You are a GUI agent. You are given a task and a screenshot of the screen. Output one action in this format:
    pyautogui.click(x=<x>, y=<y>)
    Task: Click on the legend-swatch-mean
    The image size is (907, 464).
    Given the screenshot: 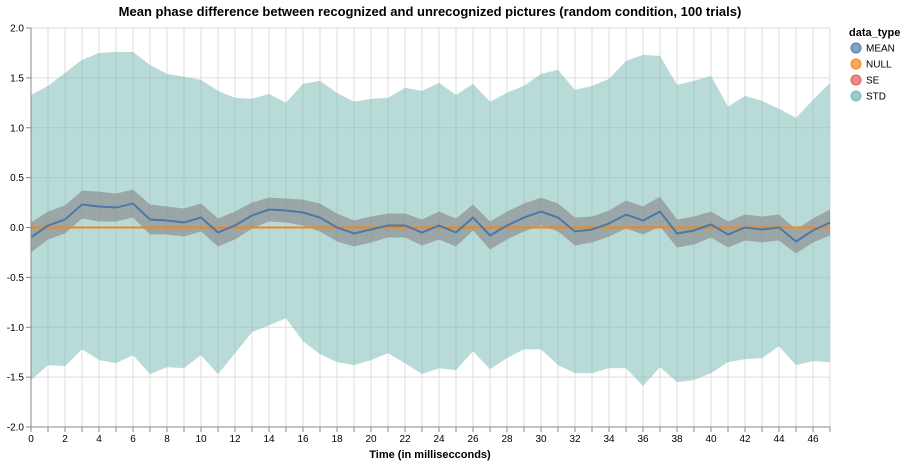 What is the action you would take?
    pyautogui.click(x=856, y=48)
    